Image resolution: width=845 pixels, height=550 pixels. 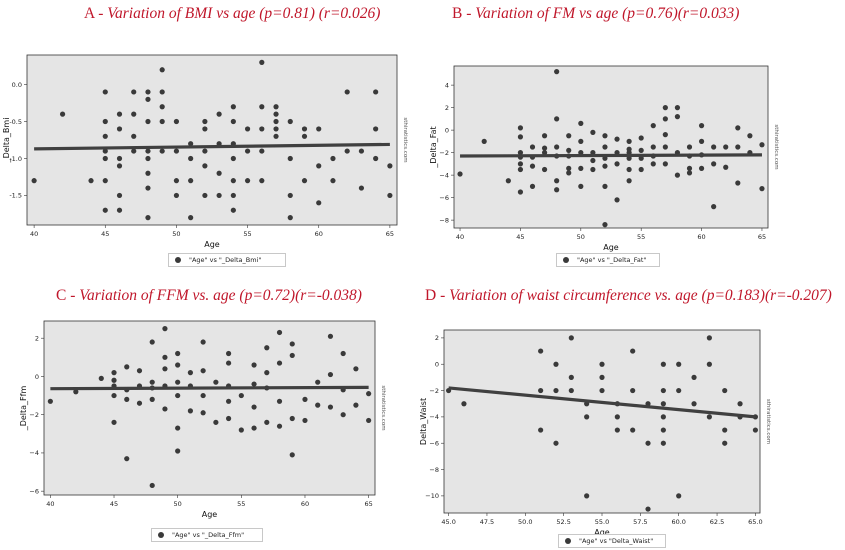 I want to click on chart-b-legend-label: "Age" vs "_Delta_Fat", so click(x=612, y=260).